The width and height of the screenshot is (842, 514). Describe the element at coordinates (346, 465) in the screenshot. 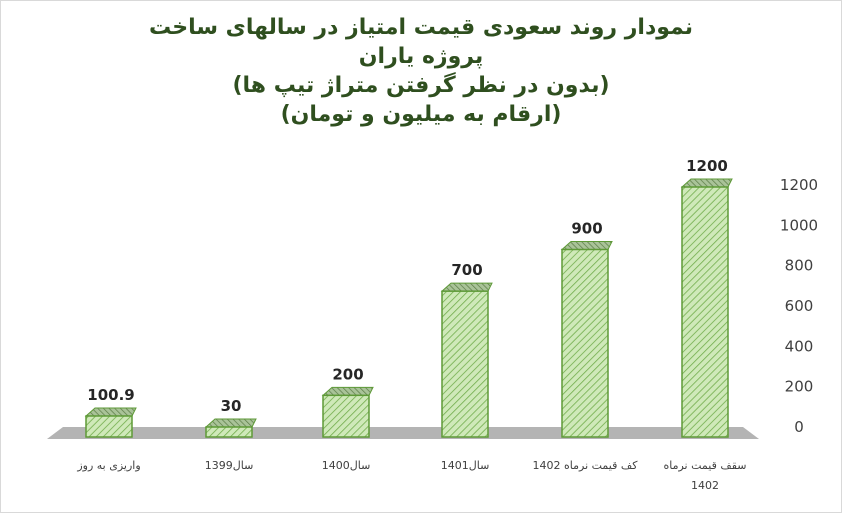

I see `x-tick-label: سال1400` at that location.